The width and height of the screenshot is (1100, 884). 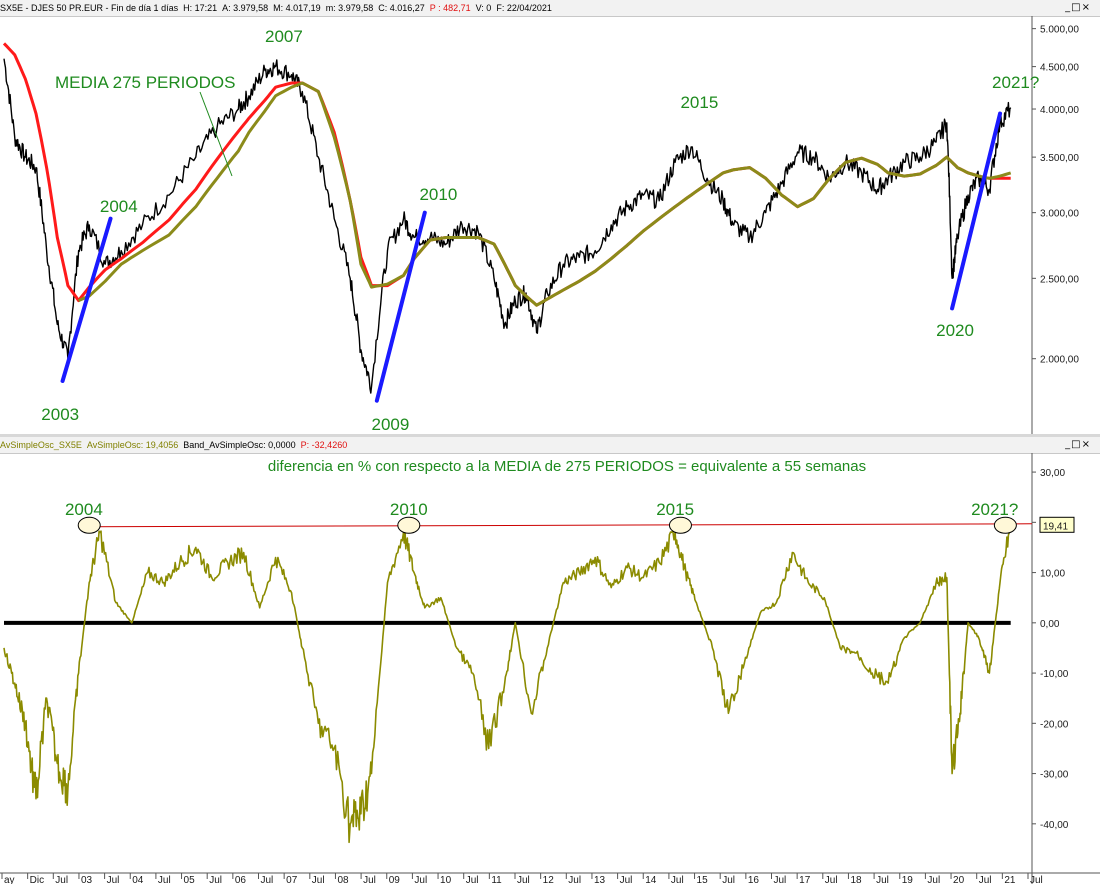 What do you see at coordinates (550, 435) in the screenshot?
I see `pane-separator` at bounding box center [550, 435].